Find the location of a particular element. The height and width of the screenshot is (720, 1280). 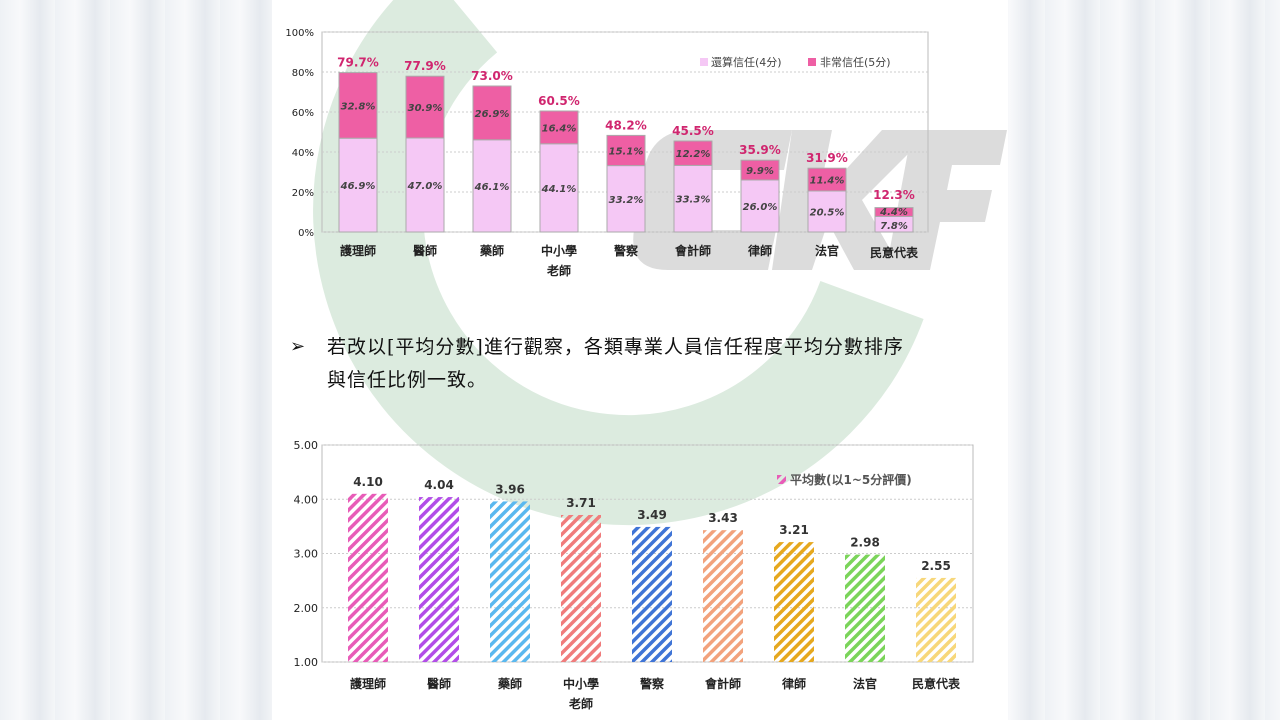

legend-swatch-very-trust is located at coordinates (812, 62).